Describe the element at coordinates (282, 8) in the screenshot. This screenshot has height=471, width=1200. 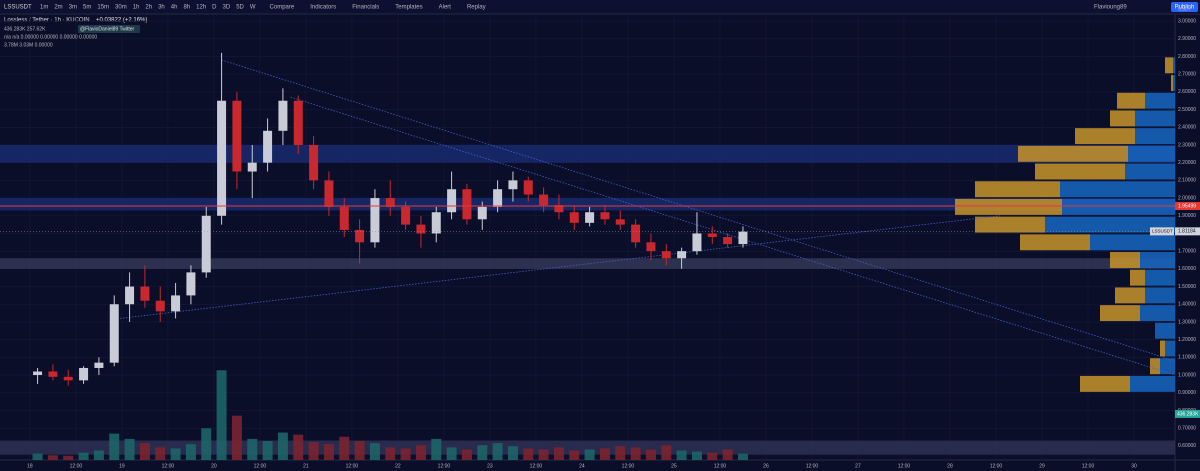
I see `toolbar-button: Compare` at that location.